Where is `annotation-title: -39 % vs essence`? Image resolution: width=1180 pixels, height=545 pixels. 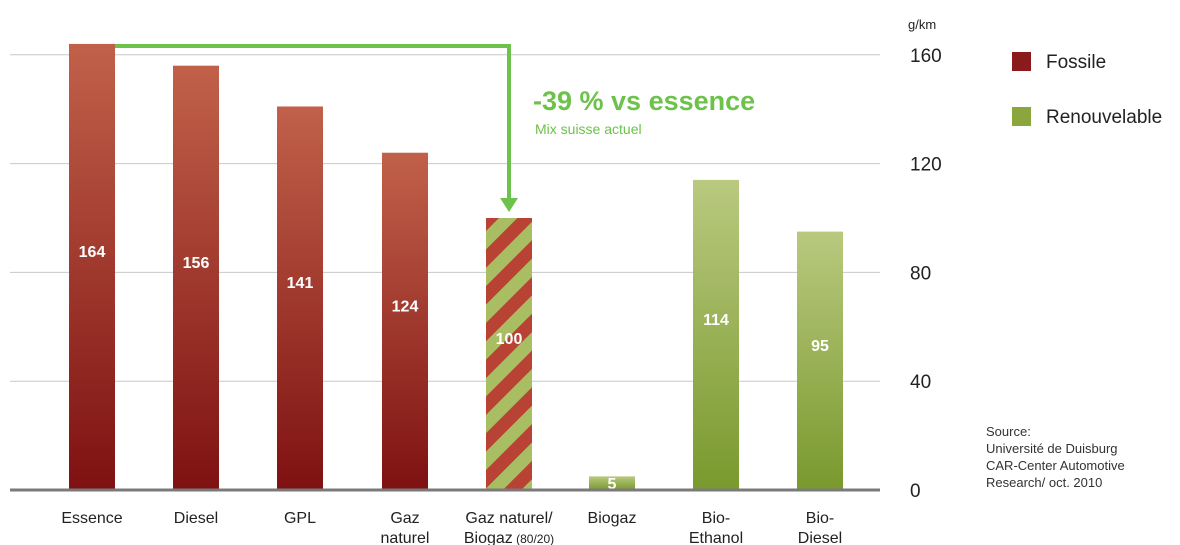 annotation-title: -39 % vs essence is located at coordinates (644, 101).